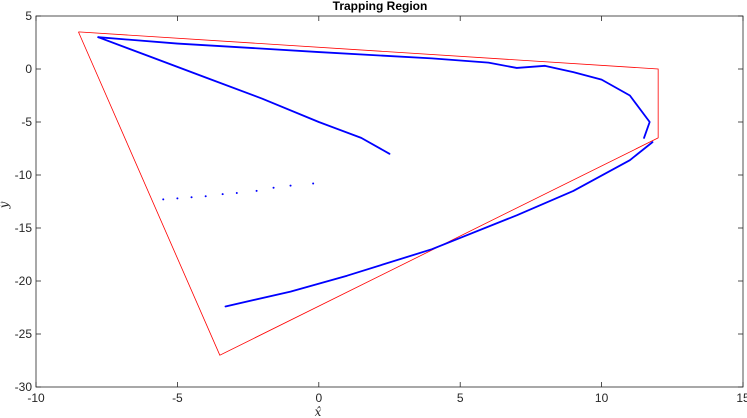  What do you see at coordinates (177, 398) in the screenshot?
I see `x-tick-label: -5` at bounding box center [177, 398].